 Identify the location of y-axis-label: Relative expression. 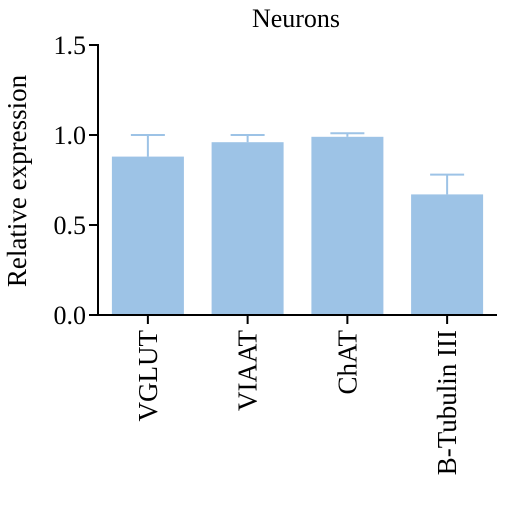
(17, 180).